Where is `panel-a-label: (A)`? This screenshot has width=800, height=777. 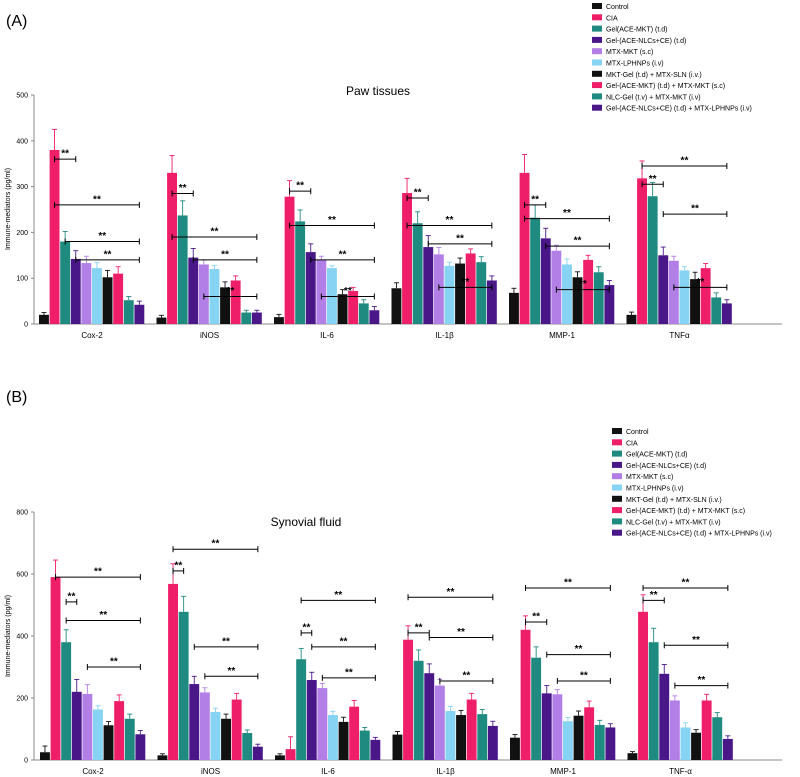
panel-a-label: (A) is located at coordinates (16, 21).